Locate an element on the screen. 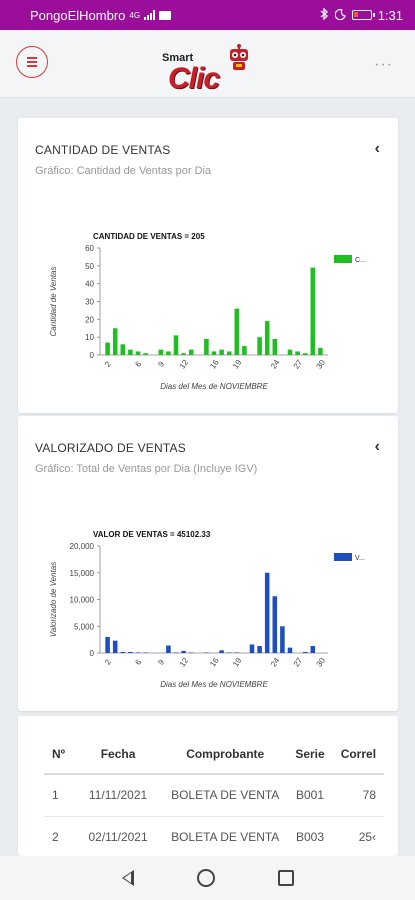 The width and height of the screenshot is (415, 900). hamburger-icon is located at coordinates (32, 62).